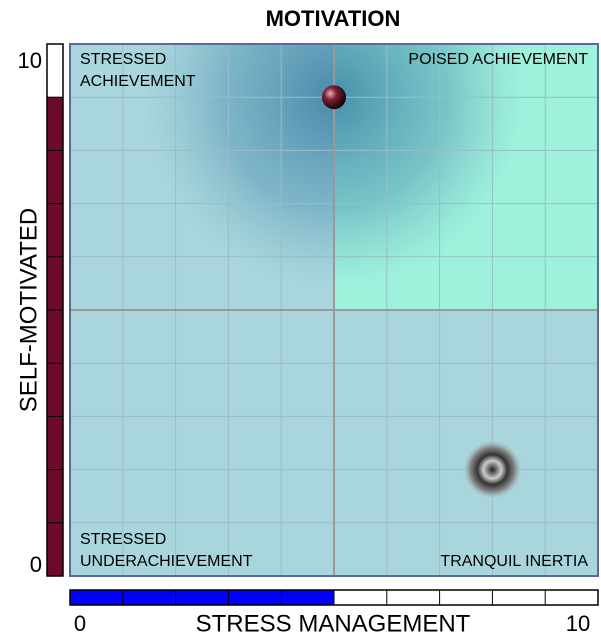 The image size is (601, 639). Describe the element at coordinates (498, 59) in the screenshot. I see `quadrant-label: POISED ACHIEVEMENT` at that location.